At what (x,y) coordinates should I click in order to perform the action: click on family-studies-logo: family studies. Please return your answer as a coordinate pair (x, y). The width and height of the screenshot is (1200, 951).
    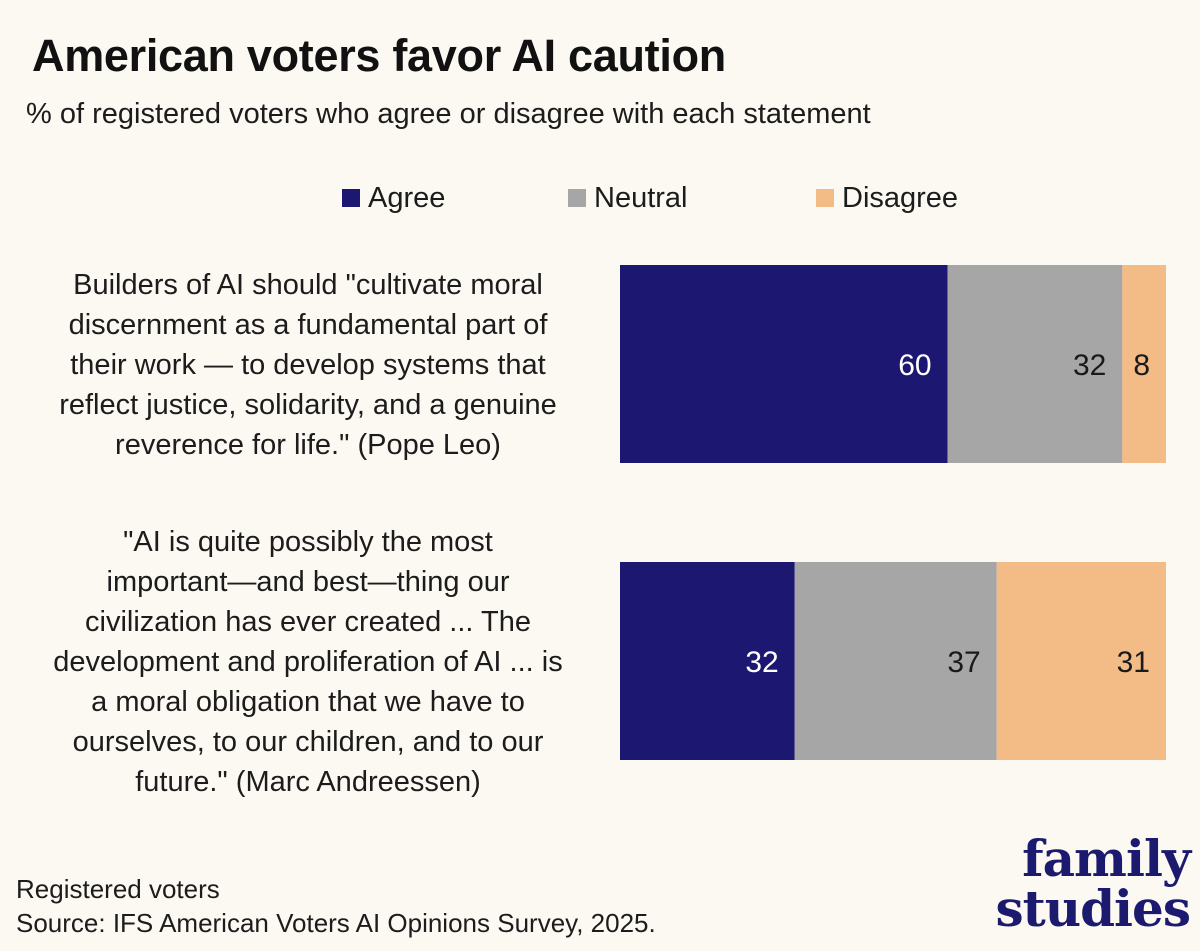
    Looking at the image, I should click on (1075, 883).